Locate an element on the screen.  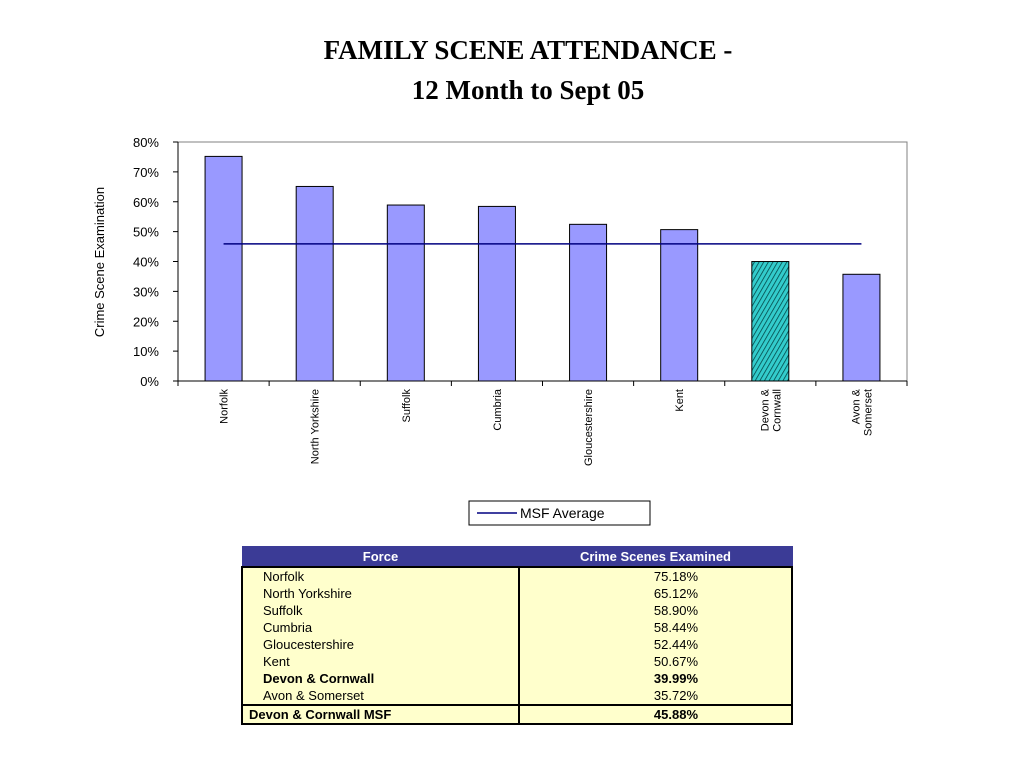
x-tick-label: Norfolk is located at coordinates (225, 406).